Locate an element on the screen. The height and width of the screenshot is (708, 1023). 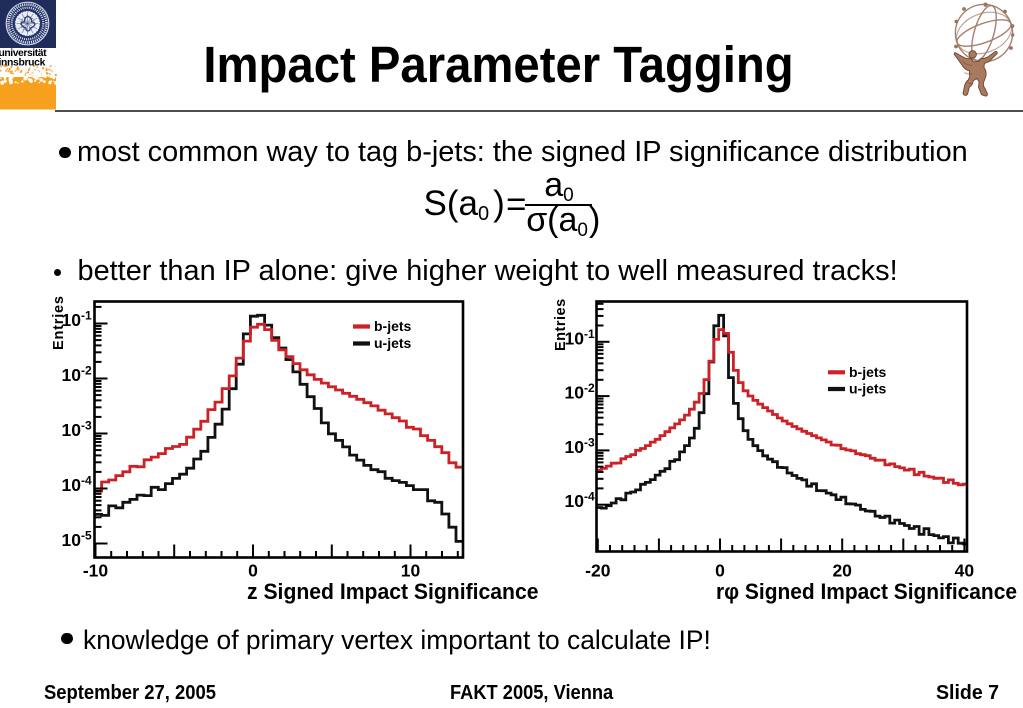
svg-text: -20 is located at coordinates (598, 571).